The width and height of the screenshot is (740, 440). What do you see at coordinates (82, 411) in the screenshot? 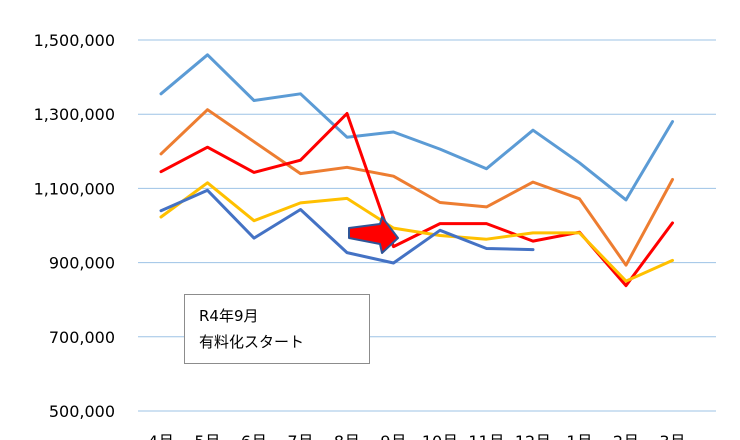
I see `y-tick-label: 500,000` at bounding box center [82, 411].